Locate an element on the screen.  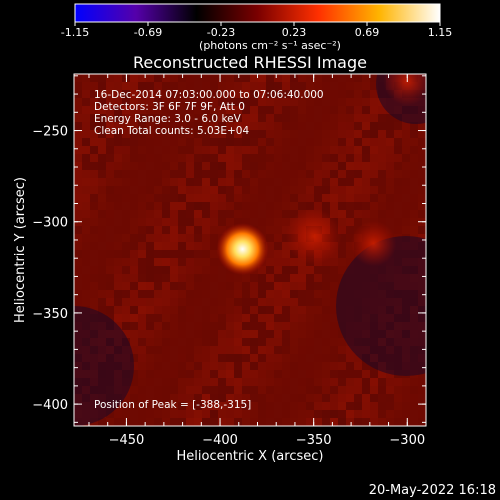
annotation-time: 16-Dec-2014 07:03:00.000 to 07:06:40.000 is located at coordinates (209, 95).